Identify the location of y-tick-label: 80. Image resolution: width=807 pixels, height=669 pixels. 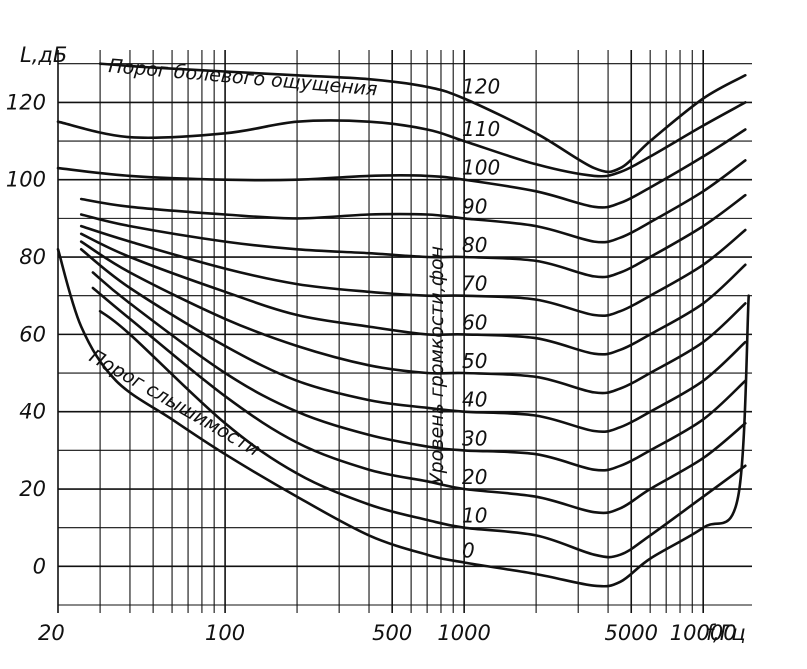
(32, 257).